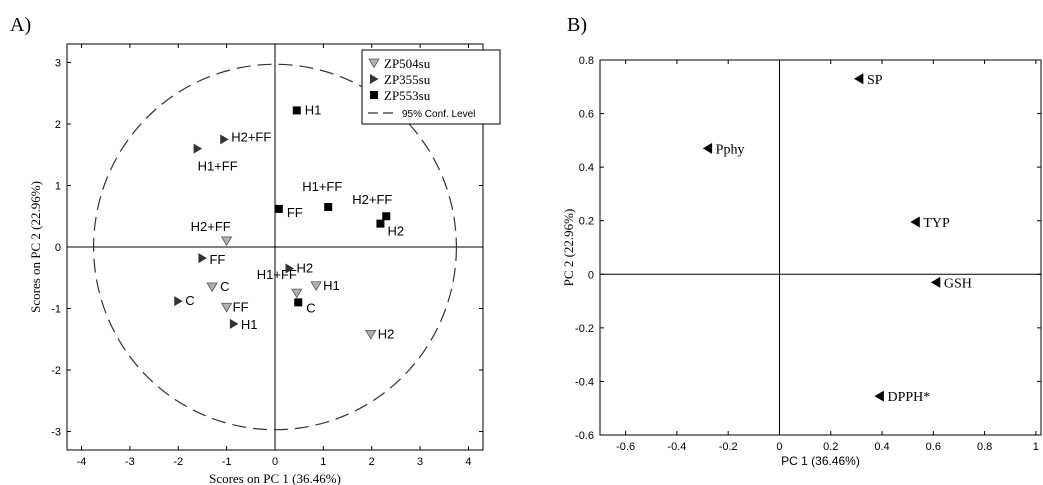 The width and height of the screenshot is (1043, 485). I want to click on x-tick-label: 2, so click(372, 462).